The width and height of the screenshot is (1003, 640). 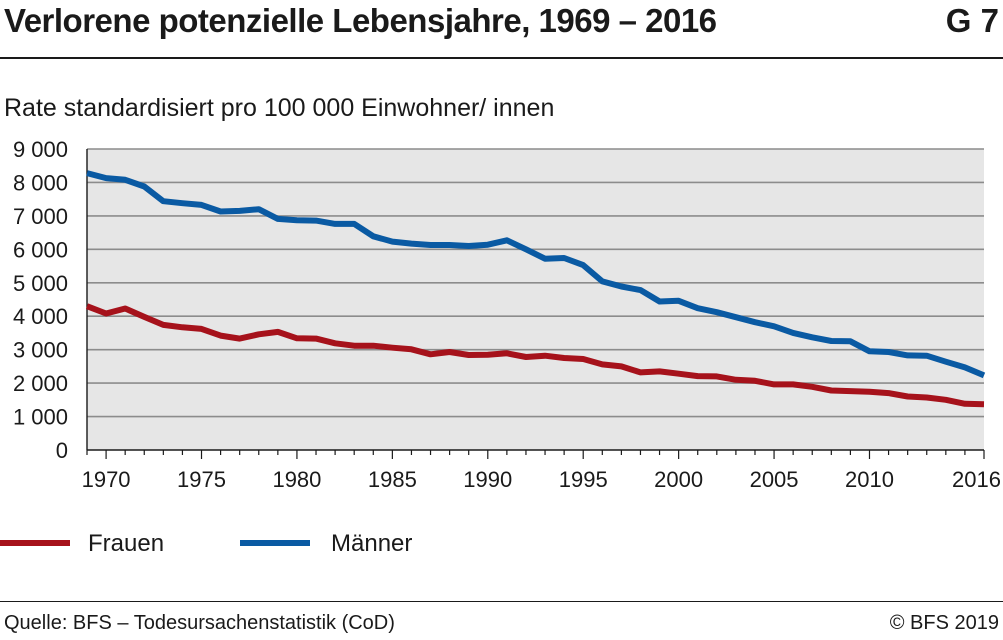 What do you see at coordinates (535, 355) in the screenshot?
I see `series-line-frauen` at bounding box center [535, 355].